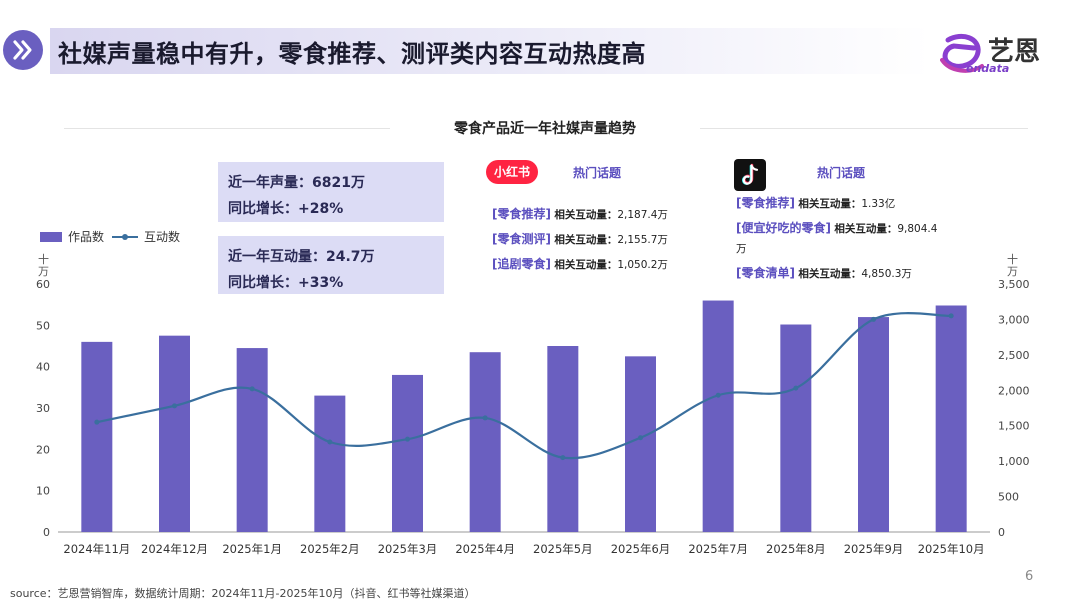  What do you see at coordinates (886, 274) in the screenshot?
I see `topic-value: 4,850.3万` at bounding box center [886, 274].